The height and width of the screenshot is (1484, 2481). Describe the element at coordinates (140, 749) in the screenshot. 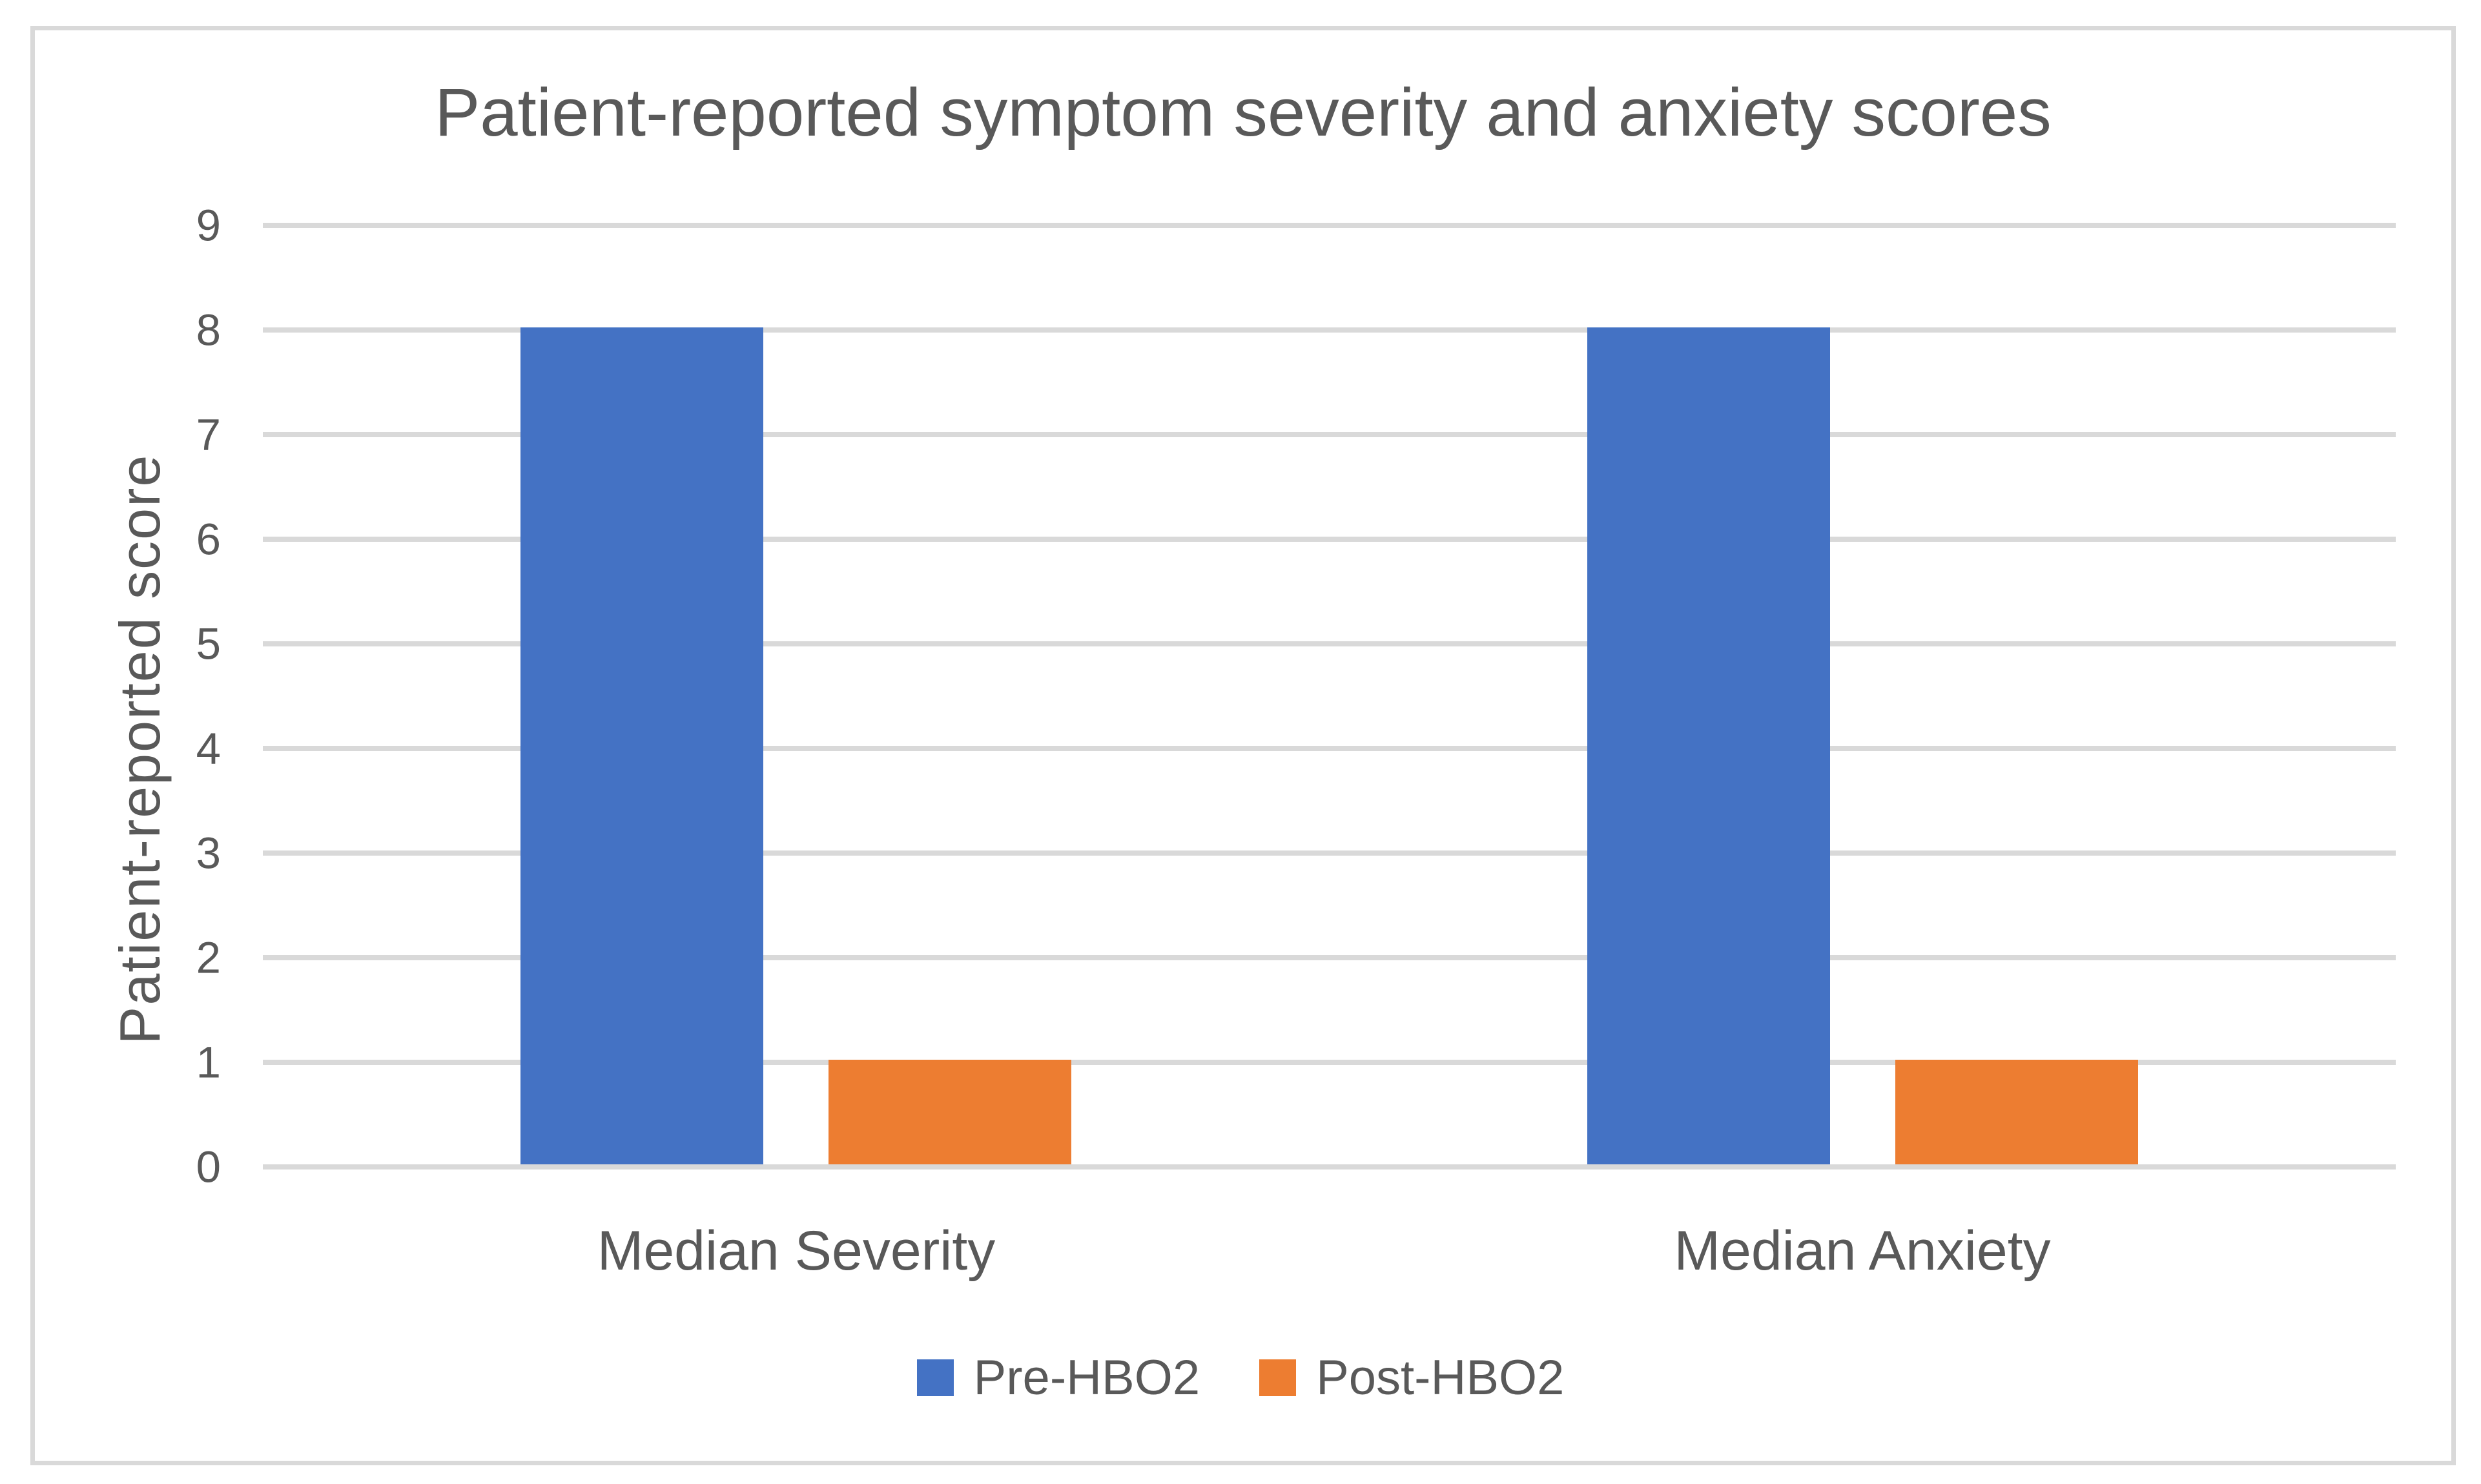

I see `y-axis-title: Patient-reported score` at that location.